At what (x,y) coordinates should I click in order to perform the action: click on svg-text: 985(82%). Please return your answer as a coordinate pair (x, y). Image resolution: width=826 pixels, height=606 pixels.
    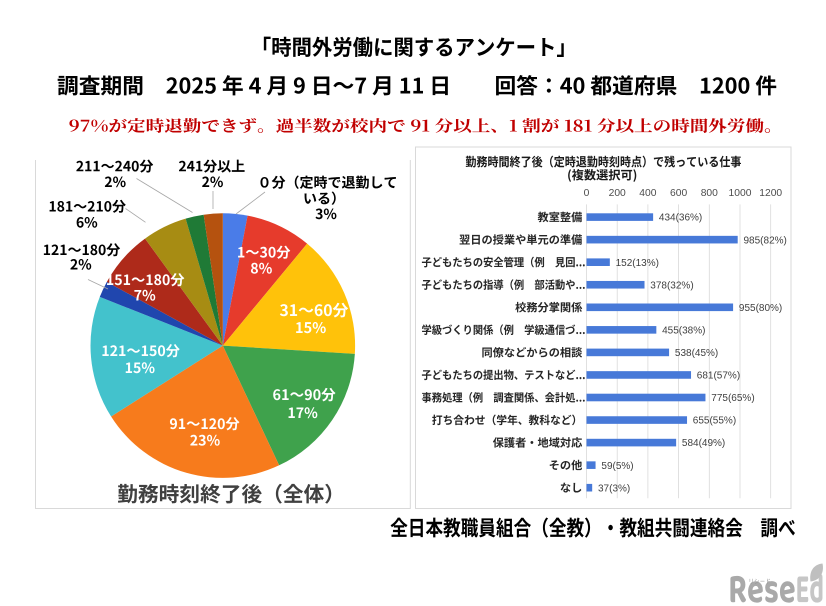
    Looking at the image, I should click on (765, 240).